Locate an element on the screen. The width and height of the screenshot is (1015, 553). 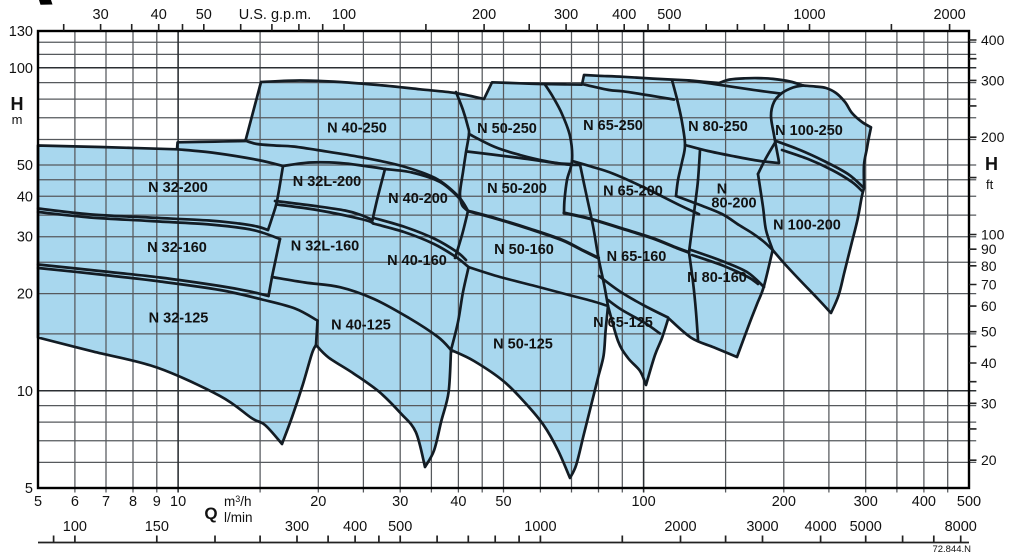
svg-text: N 32L-200 is located at coordinates (327, 182).